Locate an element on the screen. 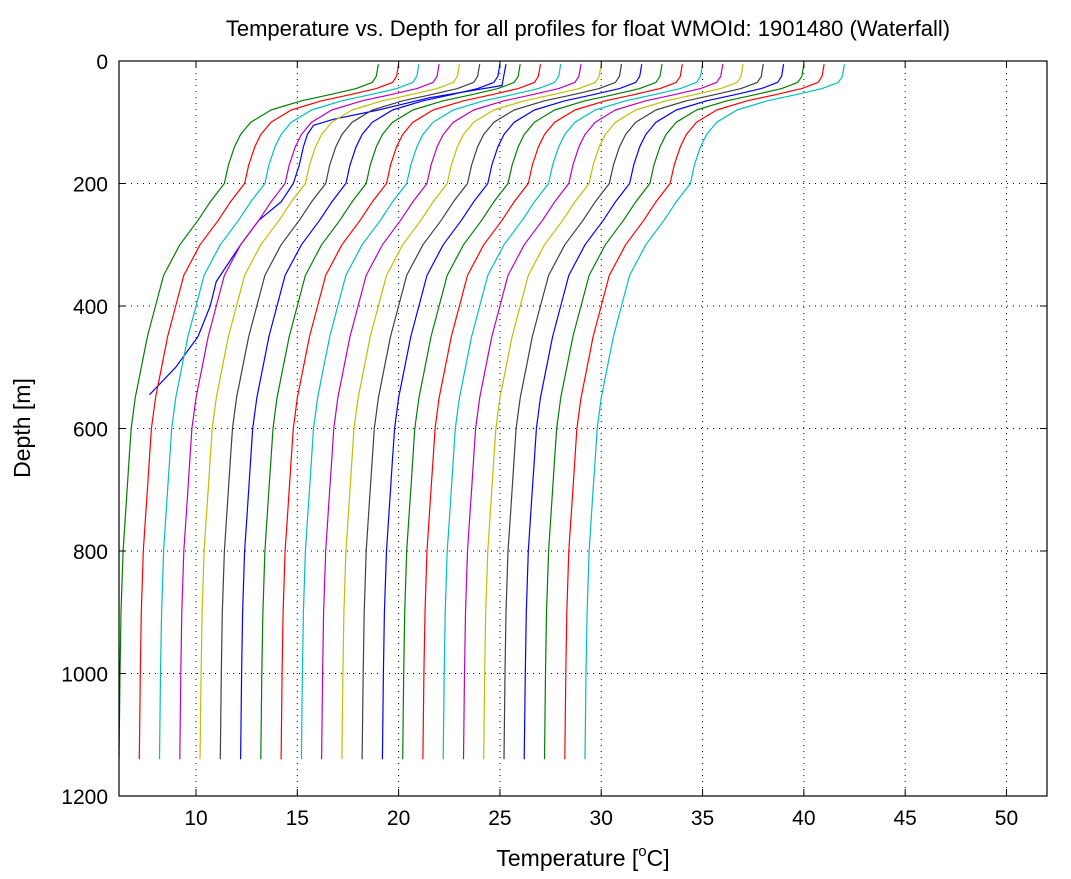  x-tick-label: 50 is located at coordinates (1006, 818).